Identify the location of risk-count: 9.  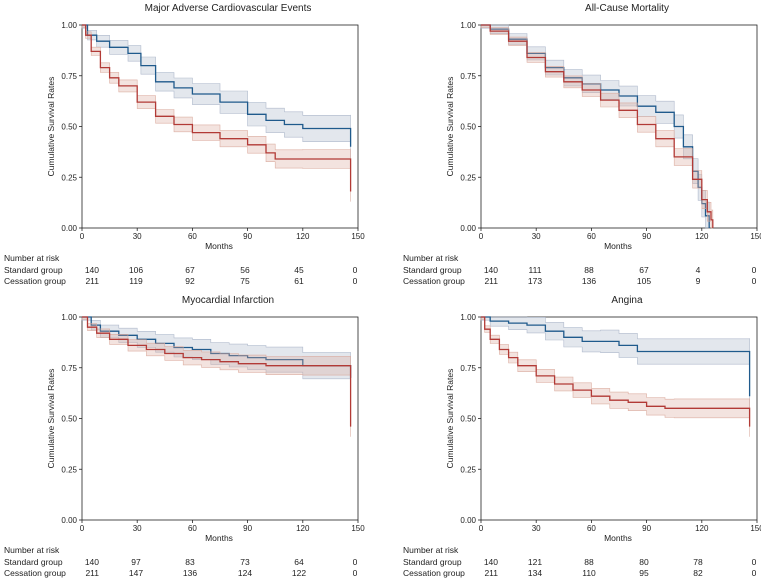
(698, 281).